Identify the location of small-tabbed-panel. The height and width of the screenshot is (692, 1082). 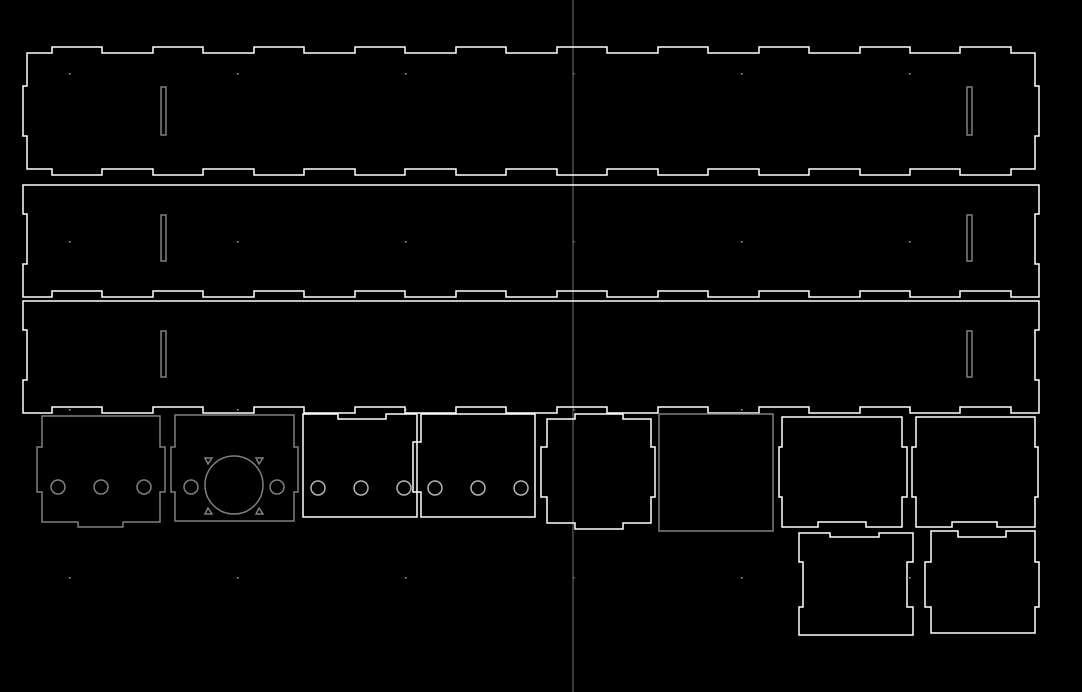
(598, 471).